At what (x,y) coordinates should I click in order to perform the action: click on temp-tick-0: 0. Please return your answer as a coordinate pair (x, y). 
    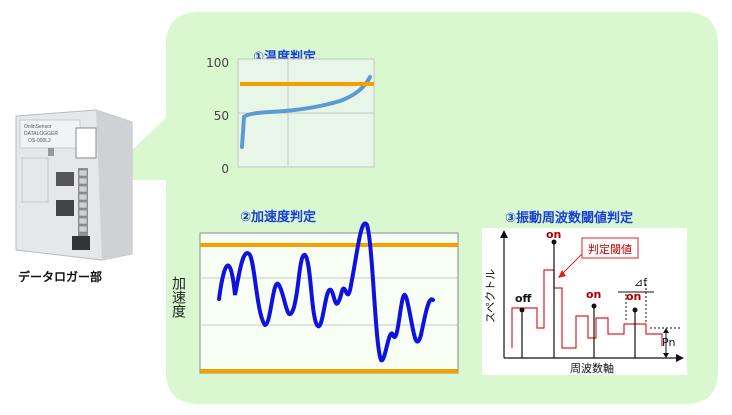
    Looking at the image, I should click on (225, 169).